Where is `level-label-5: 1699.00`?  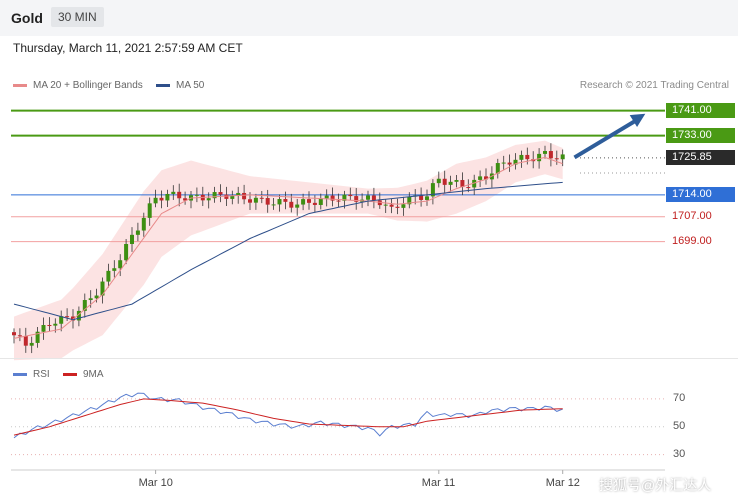 level-label-5: 1699.00 is located at coordinates (692, 241).